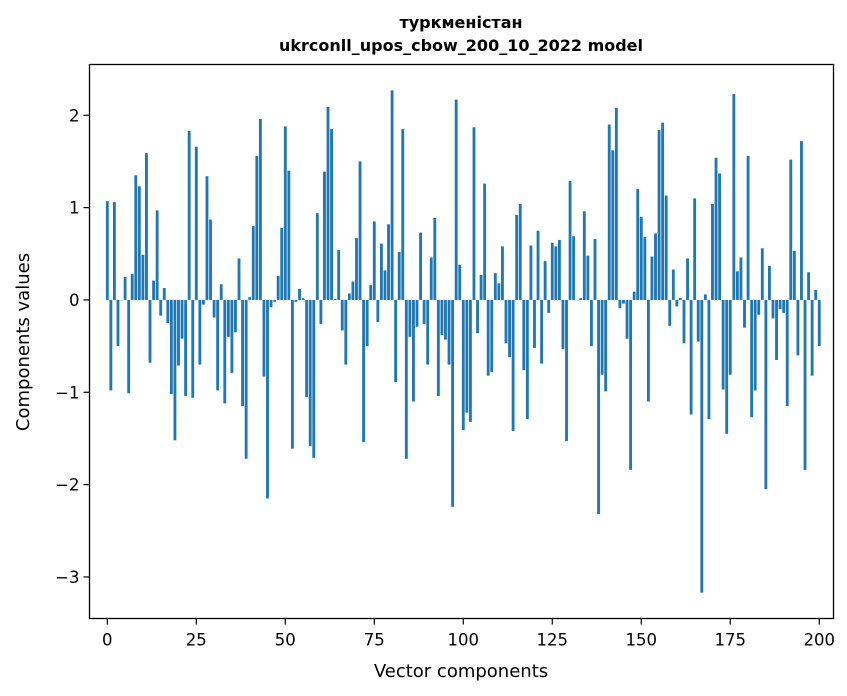 The height and width of the screenshot is (696, 847). Describe the element at coordinates (553, 640) in the screenshot. I see `x-tick-label: 125` at that location.